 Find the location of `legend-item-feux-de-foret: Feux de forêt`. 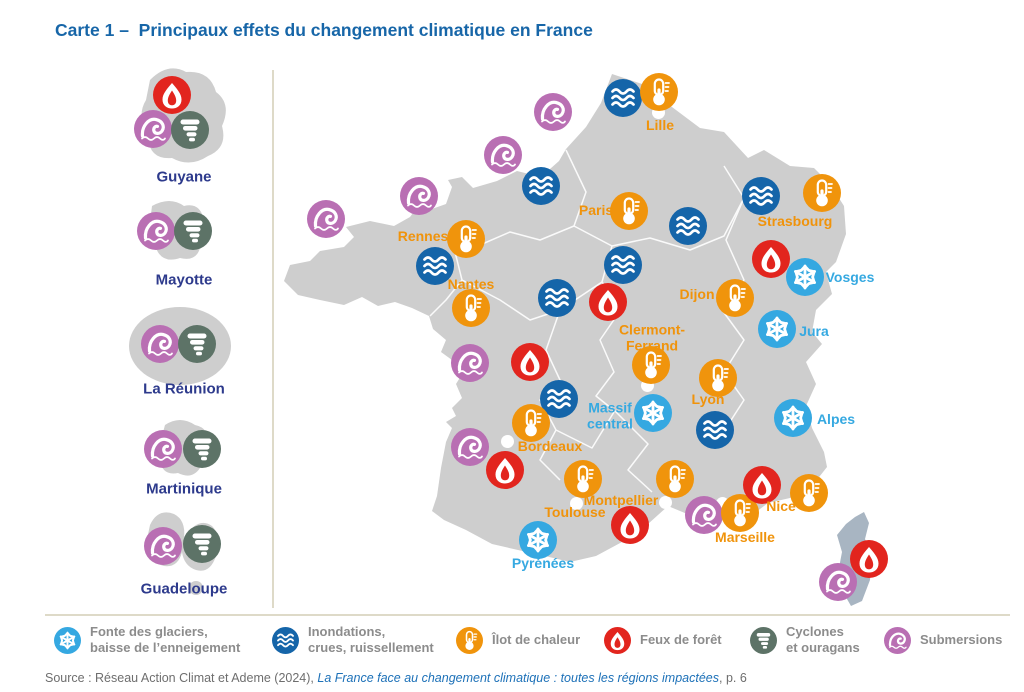

legend-item-feux-de-foret: Feux de forêt is located at coordinates (663, 640).